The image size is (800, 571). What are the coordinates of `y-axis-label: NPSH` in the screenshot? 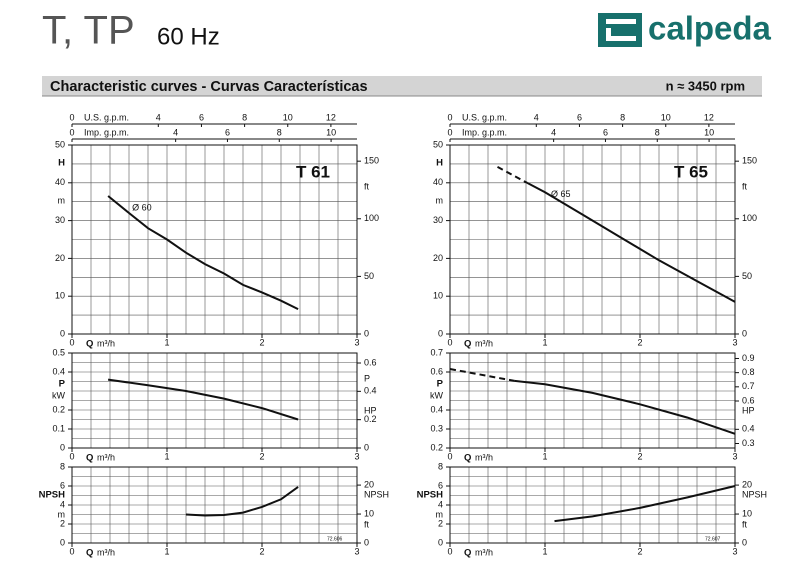 It's located at (52, 495).